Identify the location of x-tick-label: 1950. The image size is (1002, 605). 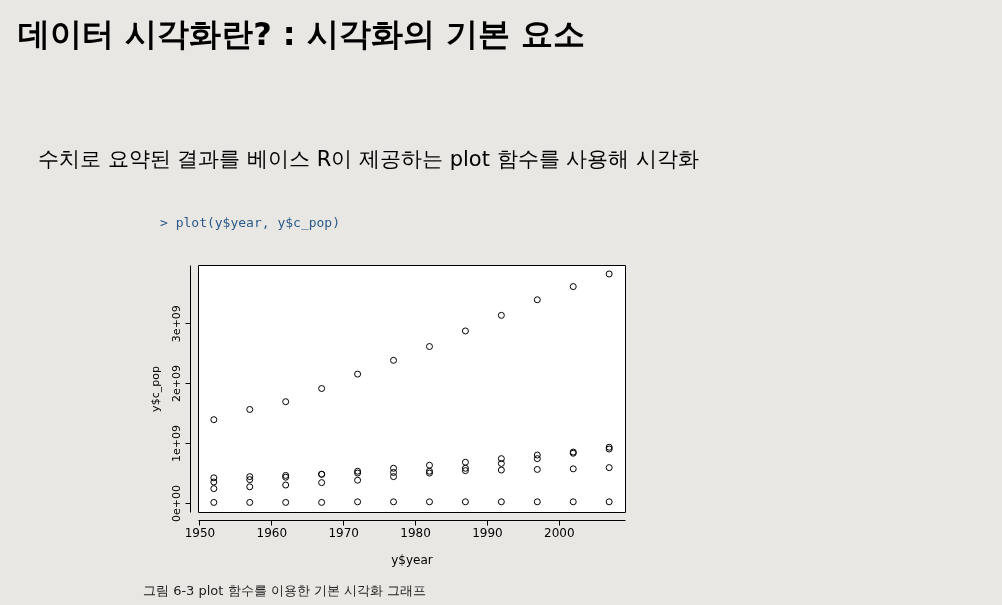
(200, 532).